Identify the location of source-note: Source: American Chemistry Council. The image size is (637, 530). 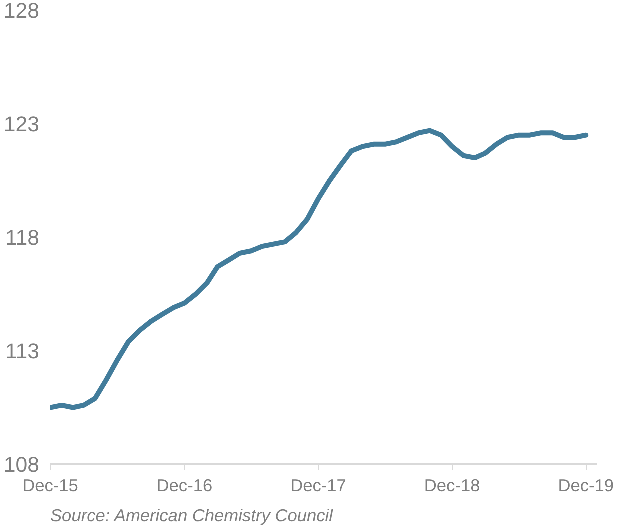
(192, 516).